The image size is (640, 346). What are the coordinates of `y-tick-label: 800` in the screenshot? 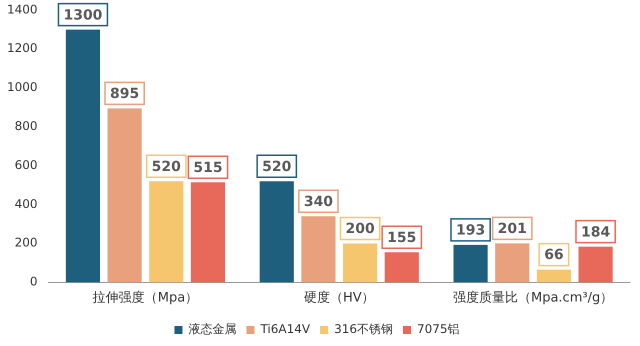 It's located at (26, 125).